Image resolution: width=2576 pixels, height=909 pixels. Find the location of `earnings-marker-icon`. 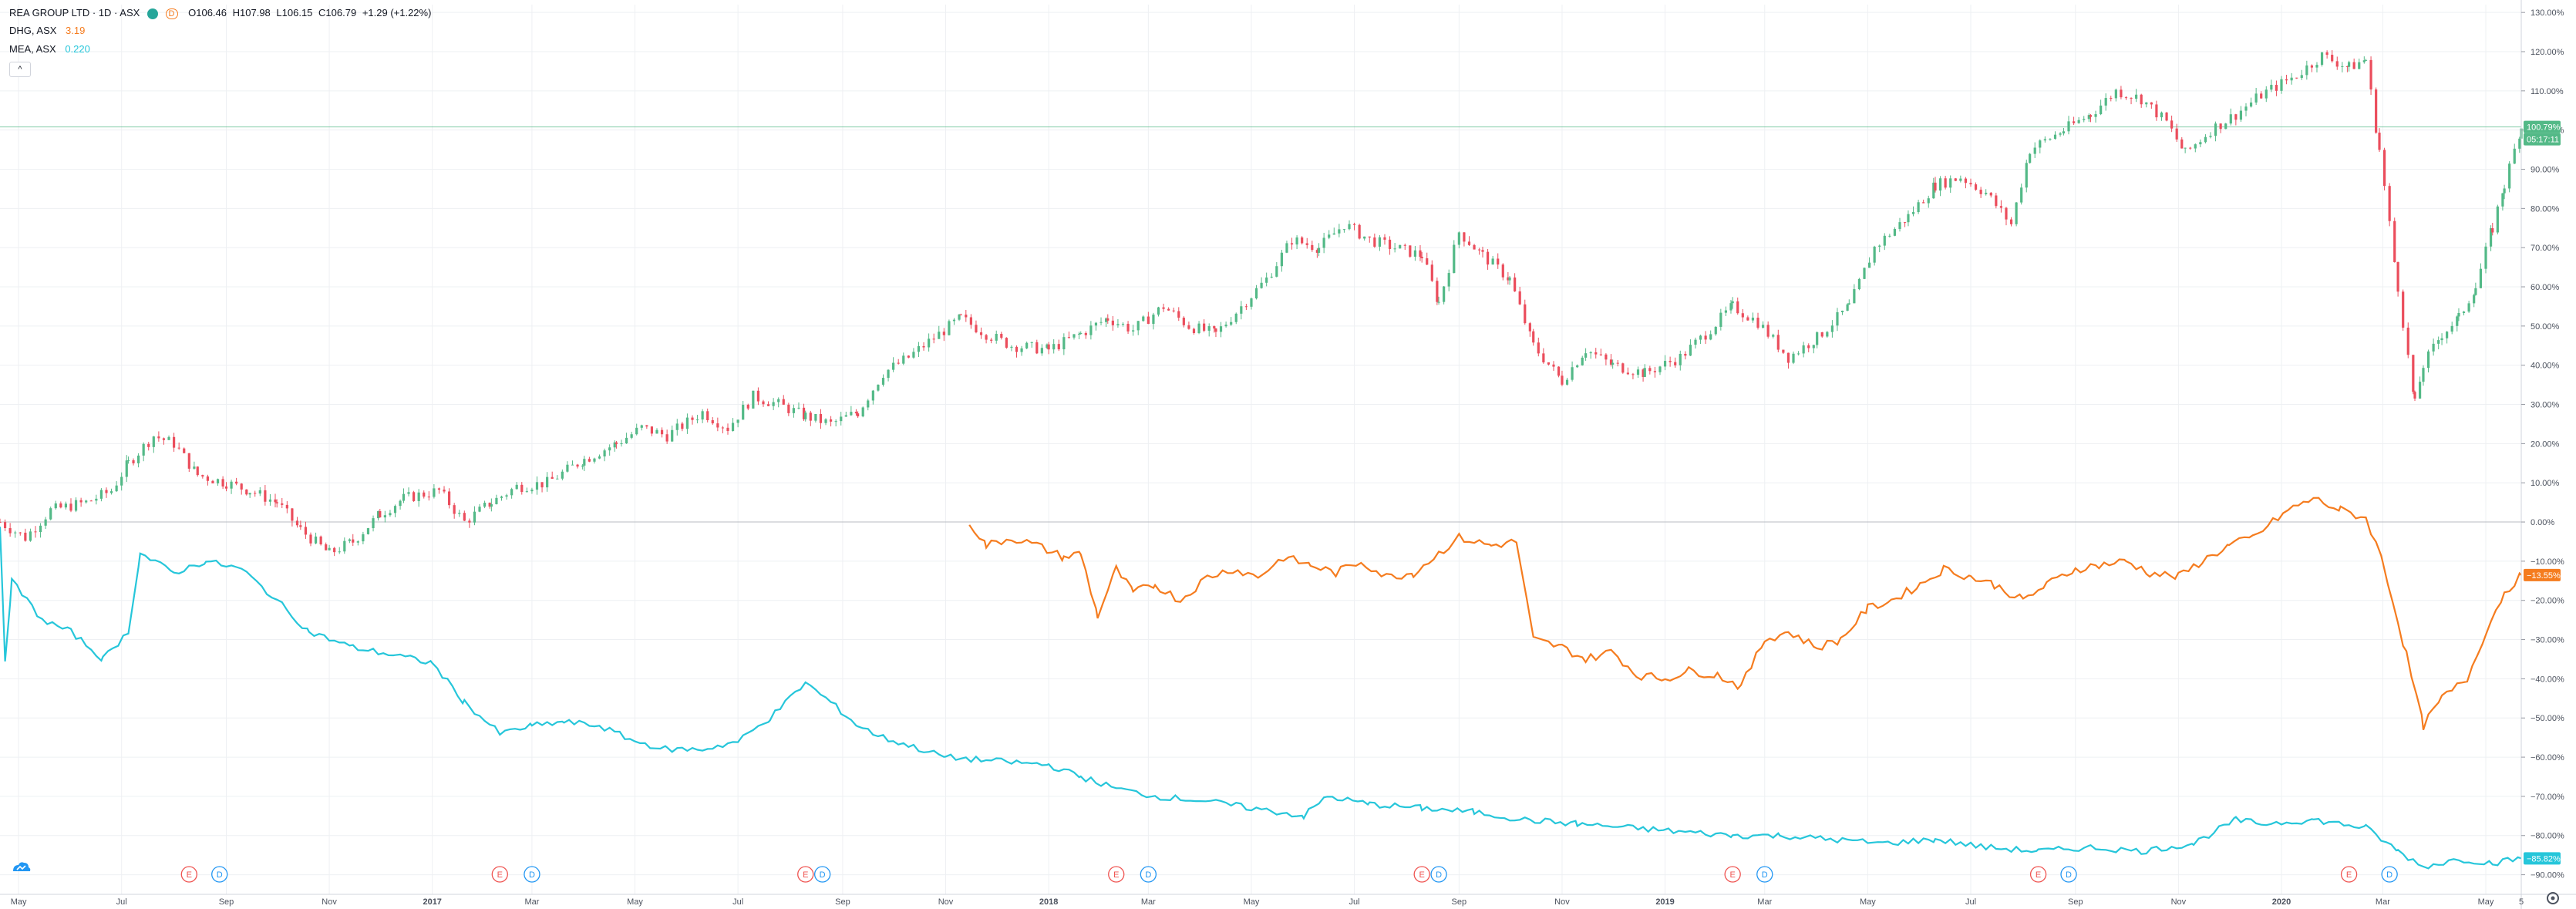

earnings-marker-icon is located at coordinates (2349, 875).